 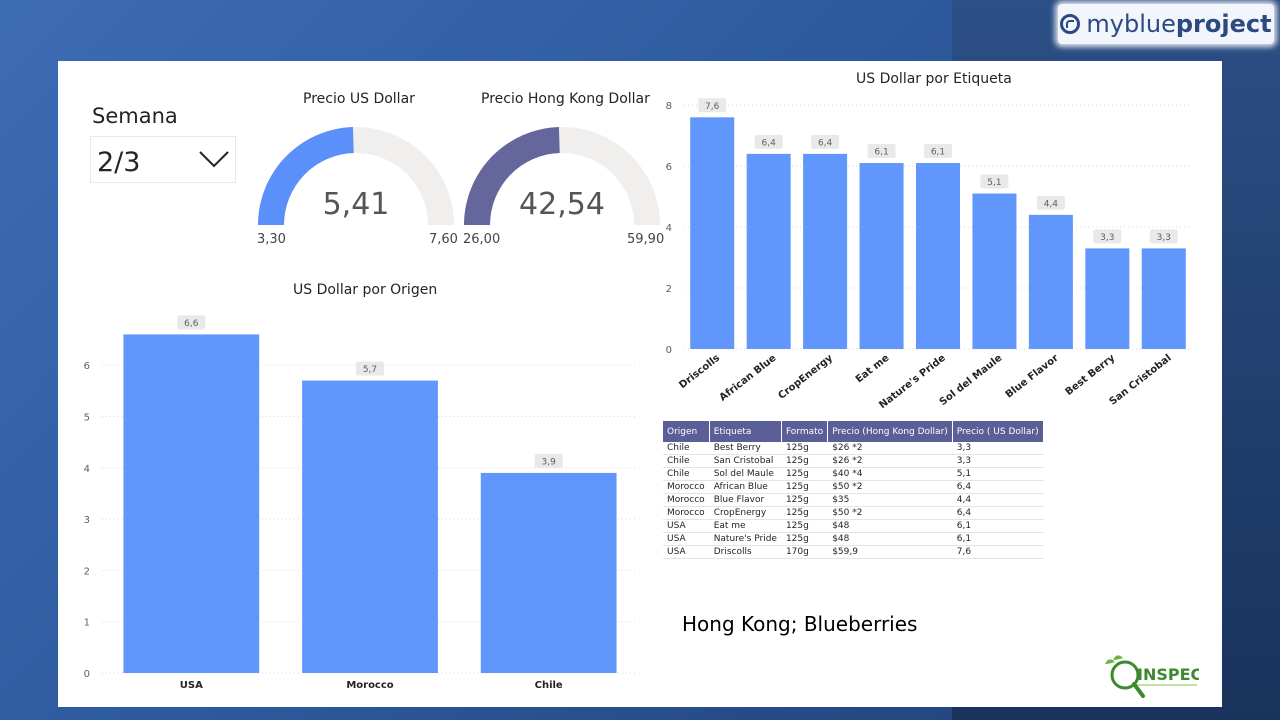 I want to click on column-header-precio-usd: Precio ( US Dollar), so click(x=998, y=431).